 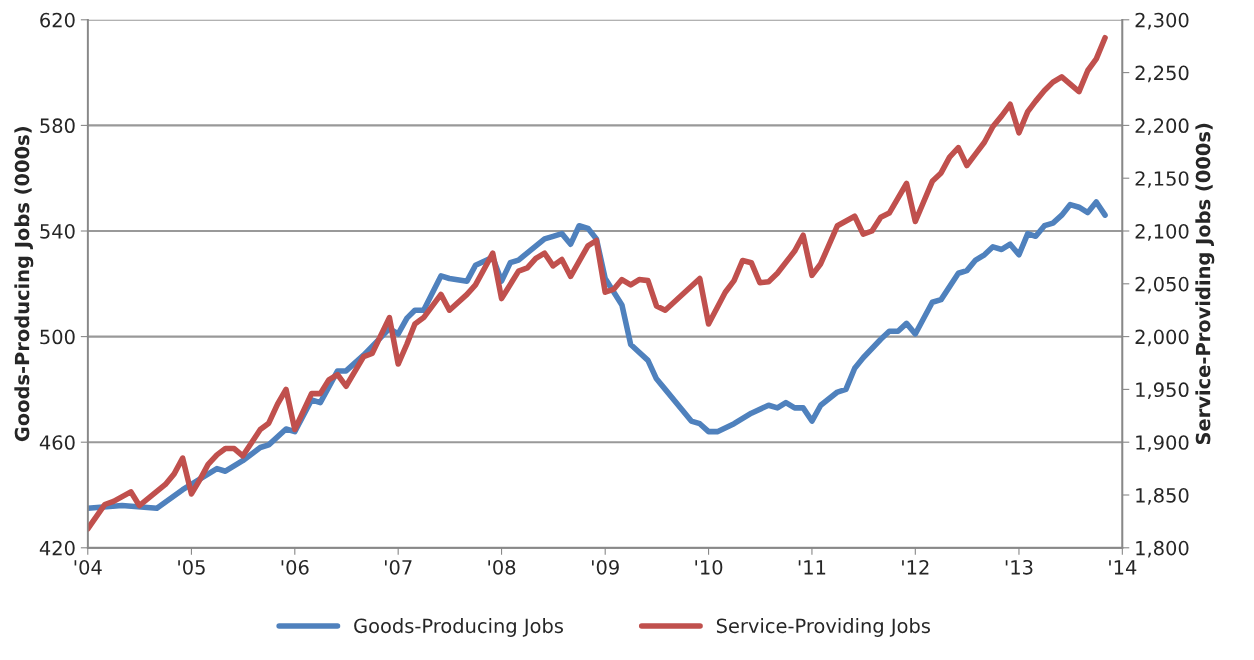 I want to click on y2-tick-label: 2,050, so click(x=1162, y=285).